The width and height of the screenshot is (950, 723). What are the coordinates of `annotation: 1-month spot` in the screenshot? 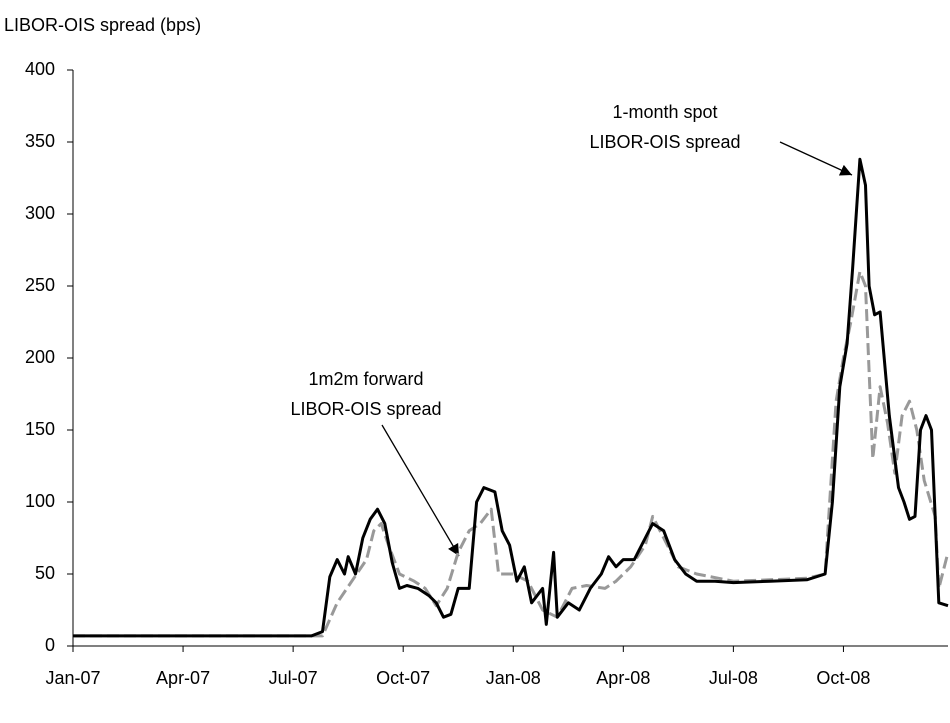 It's located at (664, 112).